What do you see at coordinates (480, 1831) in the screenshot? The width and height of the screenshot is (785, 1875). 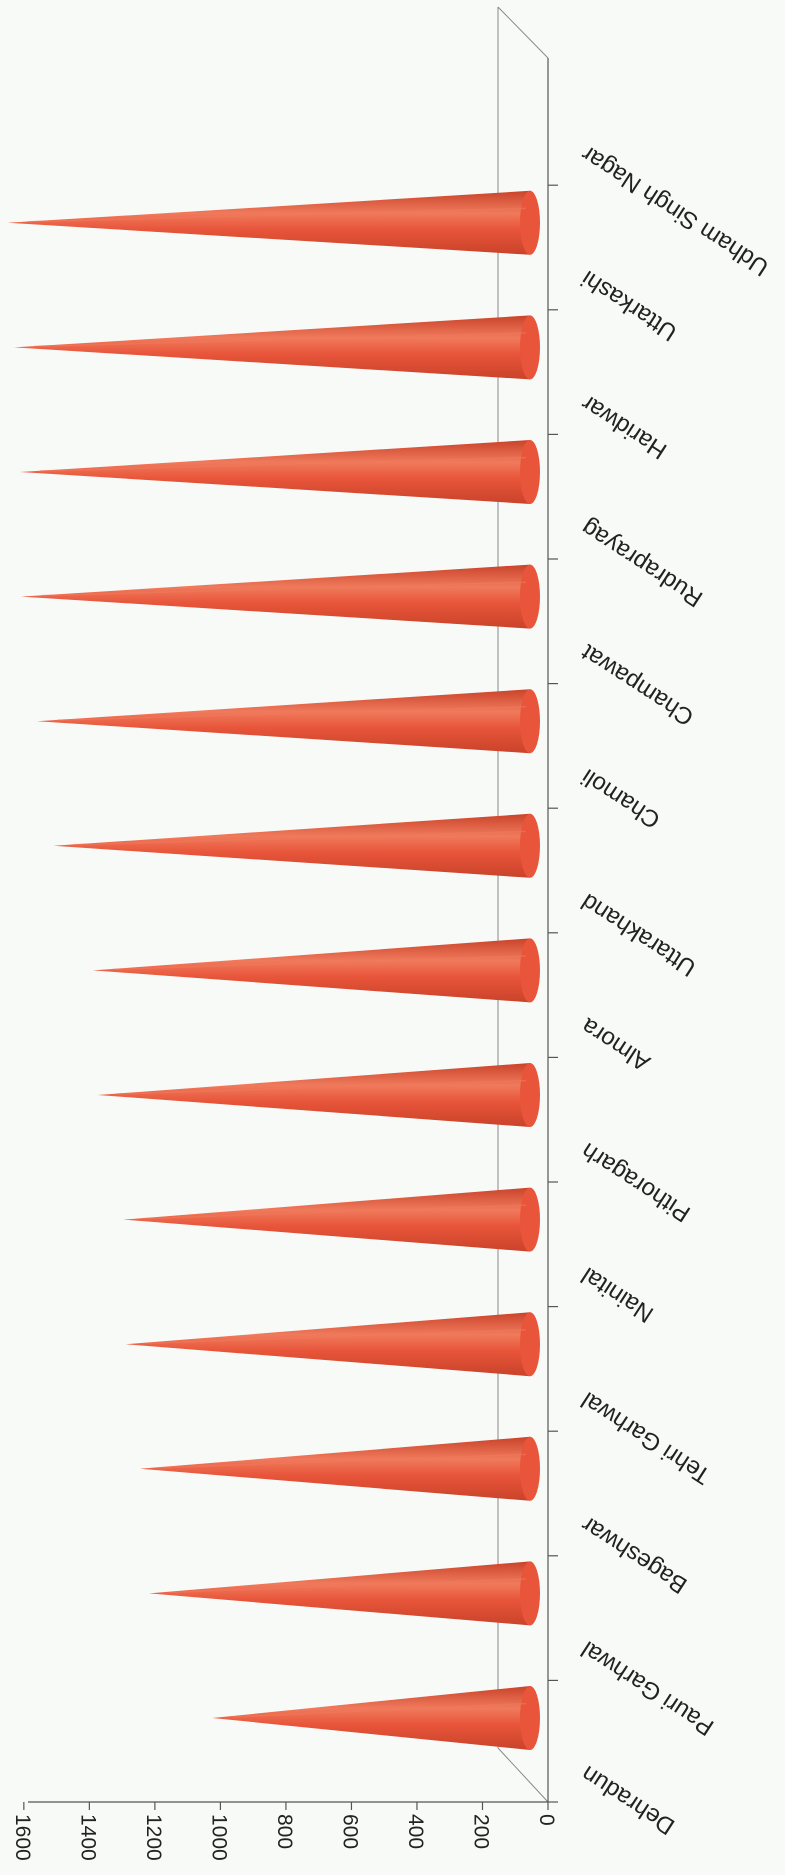 I see `value-tick-label: 200` at bounding box center [480, 1831].